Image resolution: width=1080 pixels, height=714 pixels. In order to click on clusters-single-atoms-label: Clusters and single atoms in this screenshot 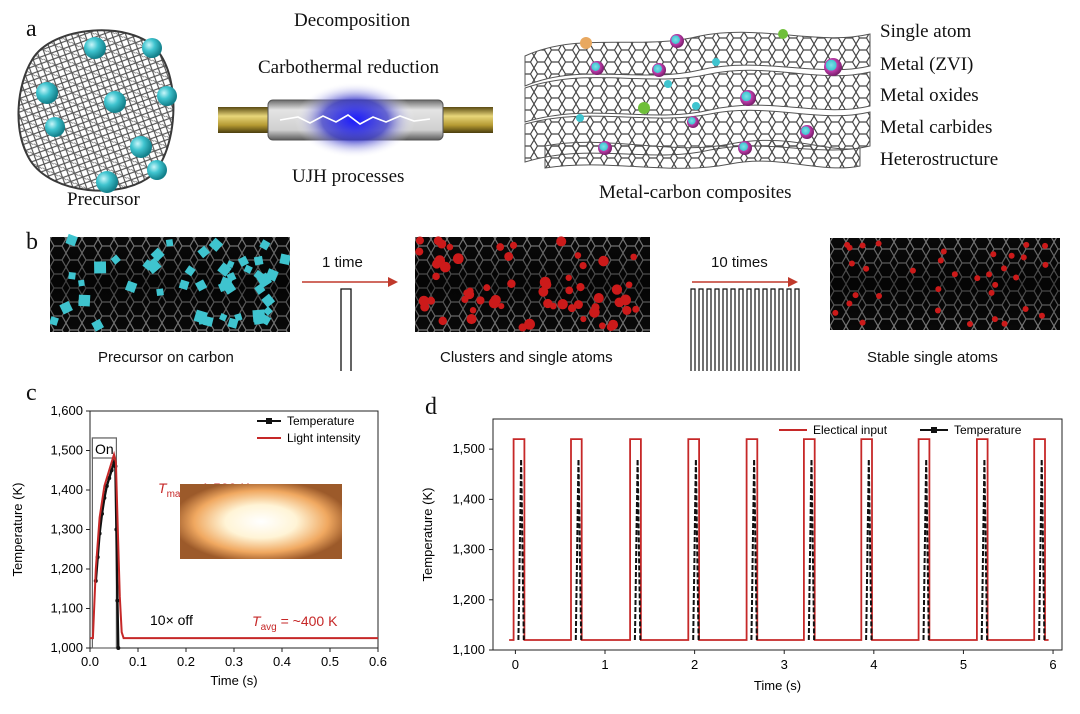, I will do `click(526, 357)`.